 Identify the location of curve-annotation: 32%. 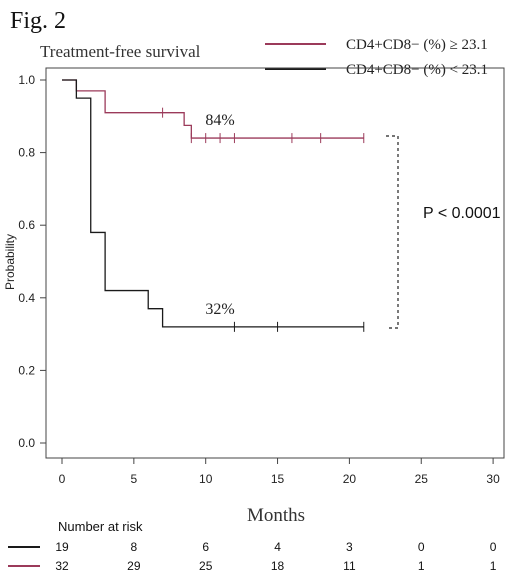
(219, 309).